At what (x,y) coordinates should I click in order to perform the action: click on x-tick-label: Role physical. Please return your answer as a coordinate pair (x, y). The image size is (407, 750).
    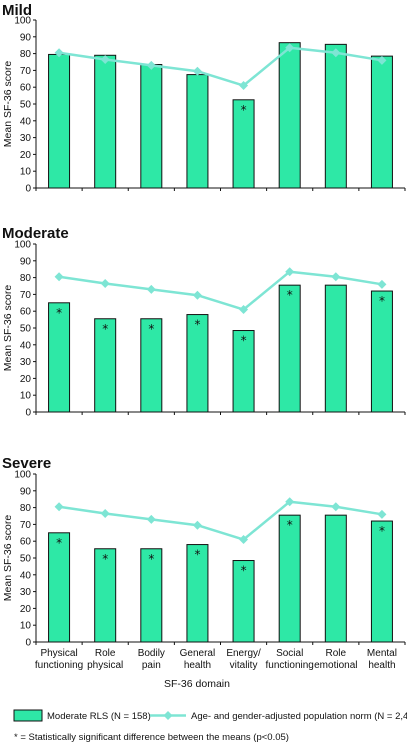
    Looking at the image, I should click on (105, 659).